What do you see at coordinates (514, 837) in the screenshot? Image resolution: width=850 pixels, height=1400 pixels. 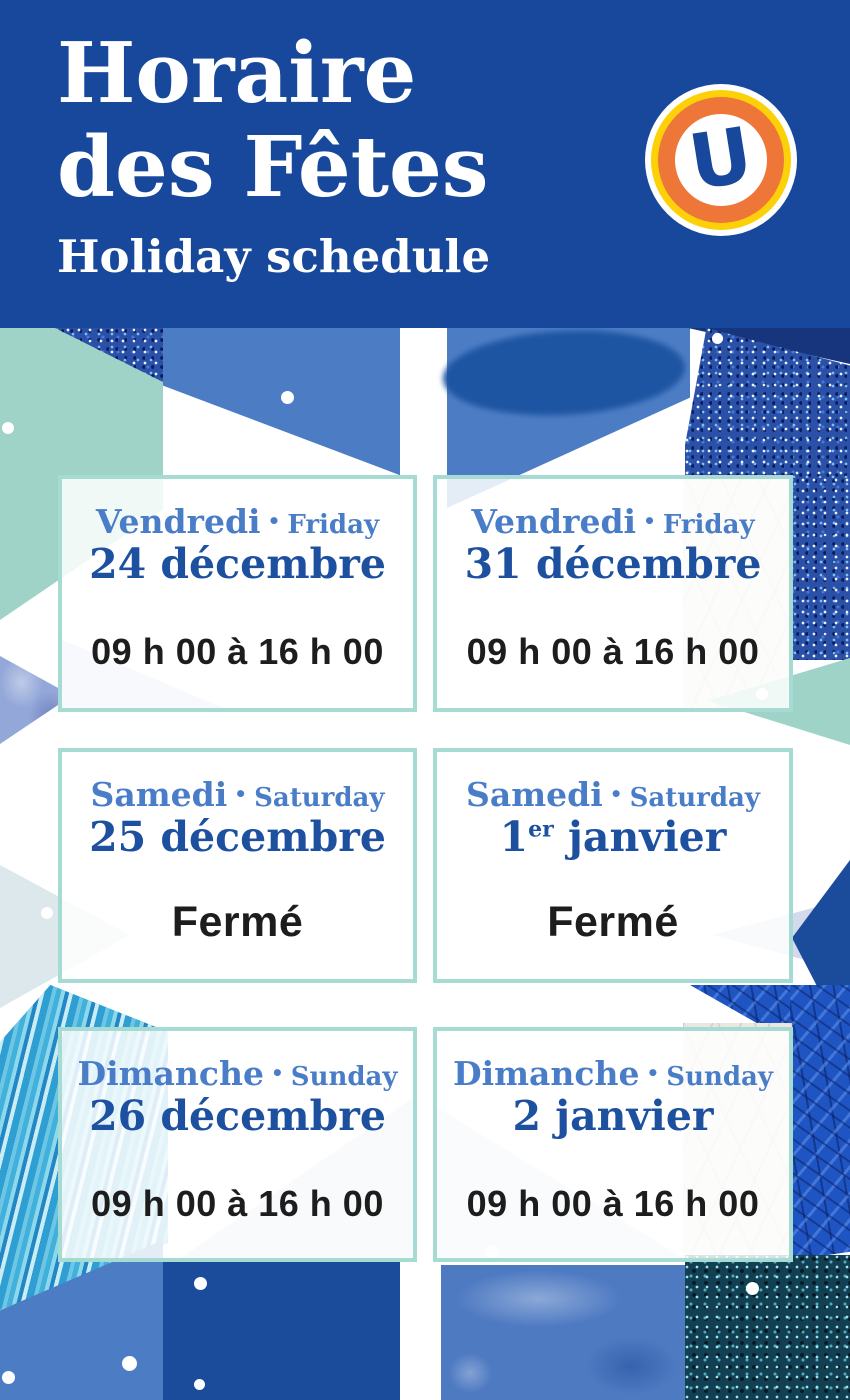 I see `date-text: 1` at bounding box center [514, 837].